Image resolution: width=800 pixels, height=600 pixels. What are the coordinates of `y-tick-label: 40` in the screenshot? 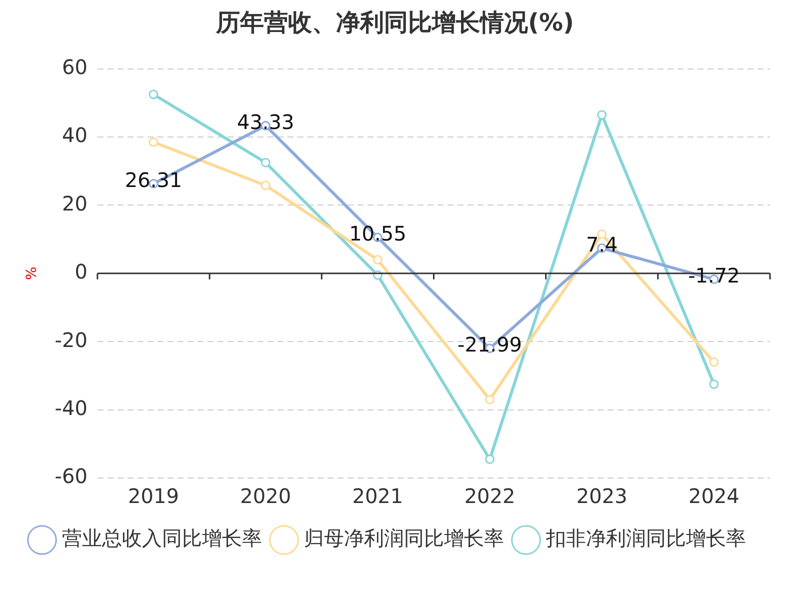 It's located at (75, 135).